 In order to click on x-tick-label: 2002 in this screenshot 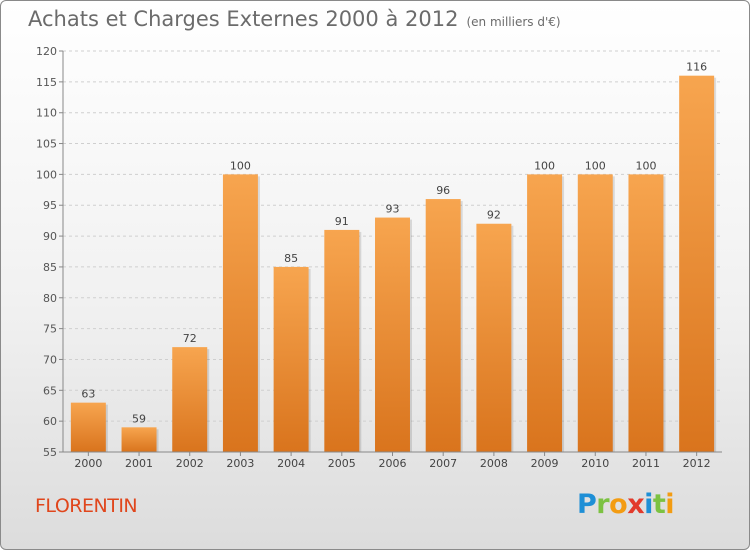, I will do `click(190, 463)`.